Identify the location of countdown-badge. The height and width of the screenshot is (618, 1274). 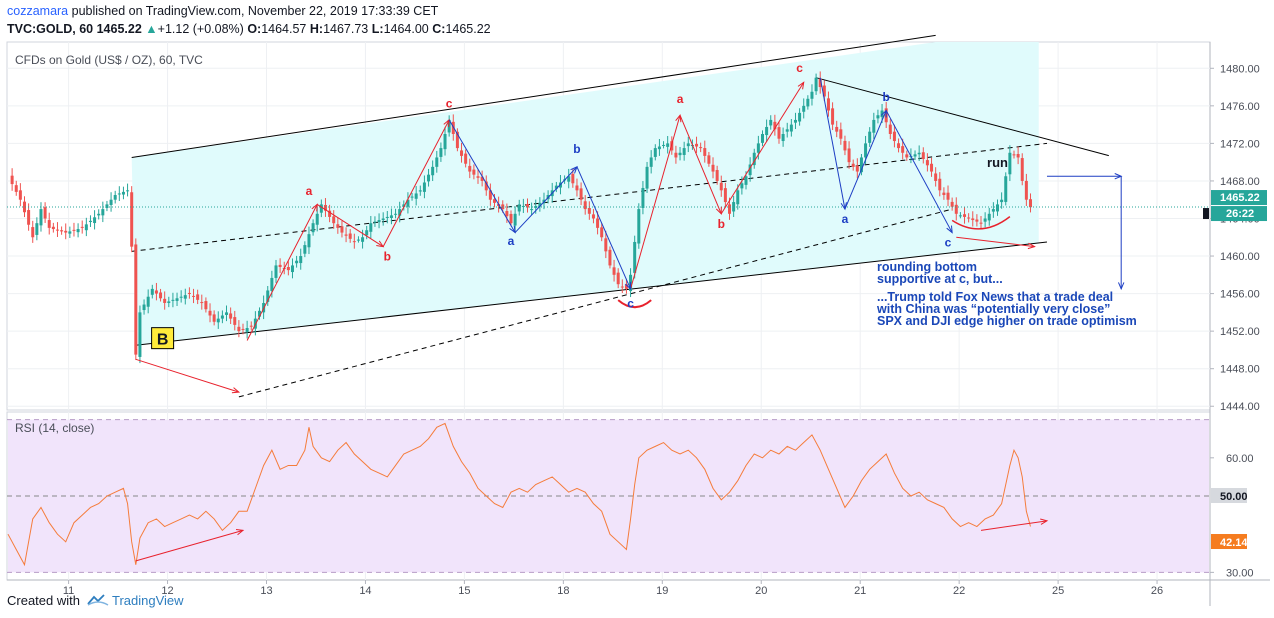
(1239, 214).